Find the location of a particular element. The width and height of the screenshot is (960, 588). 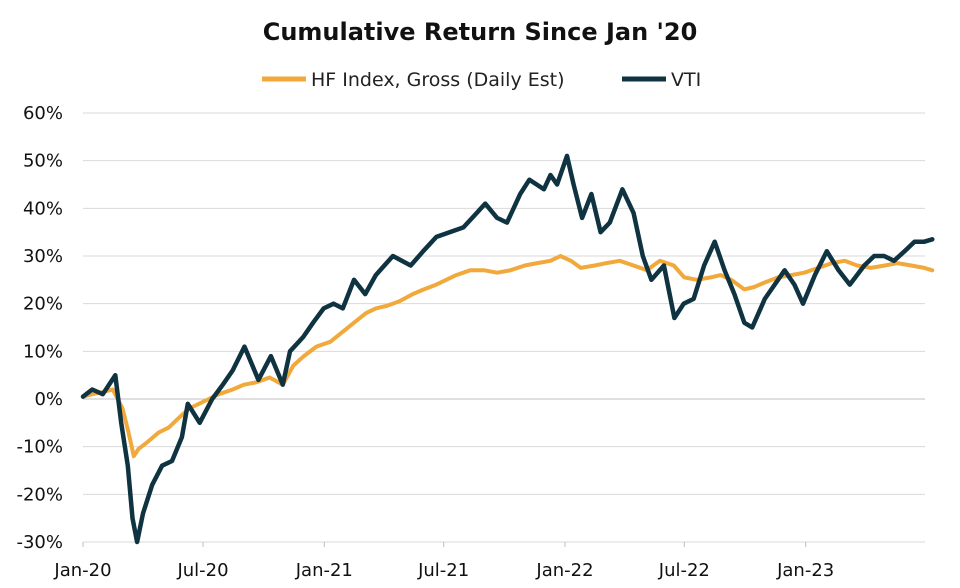

x-tick-label: Jul-21 is located at coordinates (443, 570).